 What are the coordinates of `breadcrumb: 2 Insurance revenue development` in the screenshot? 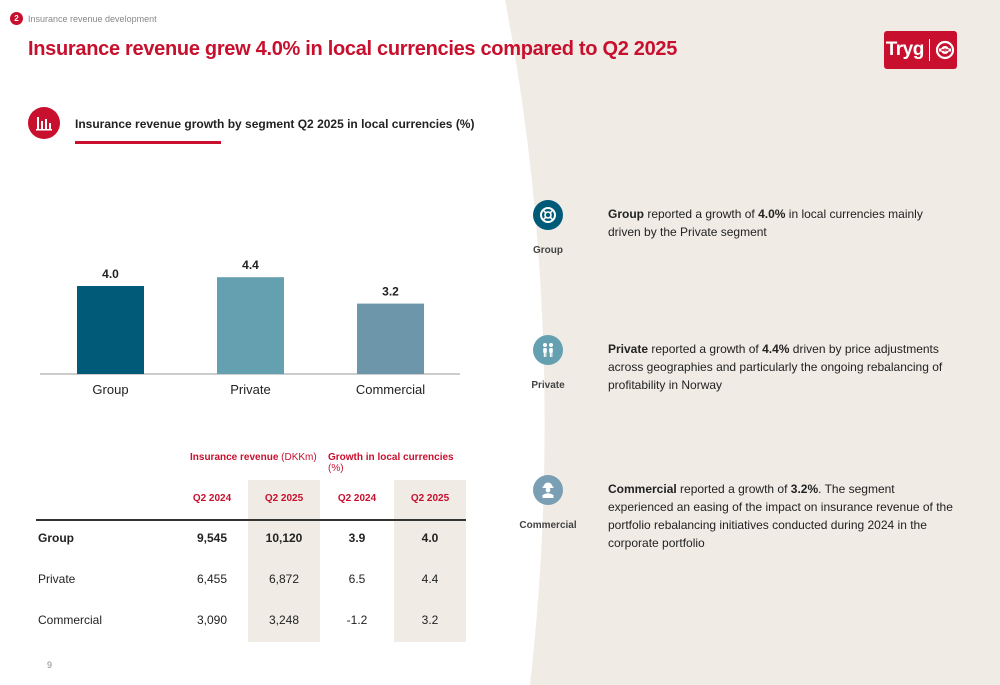 It's located at (83, 18).